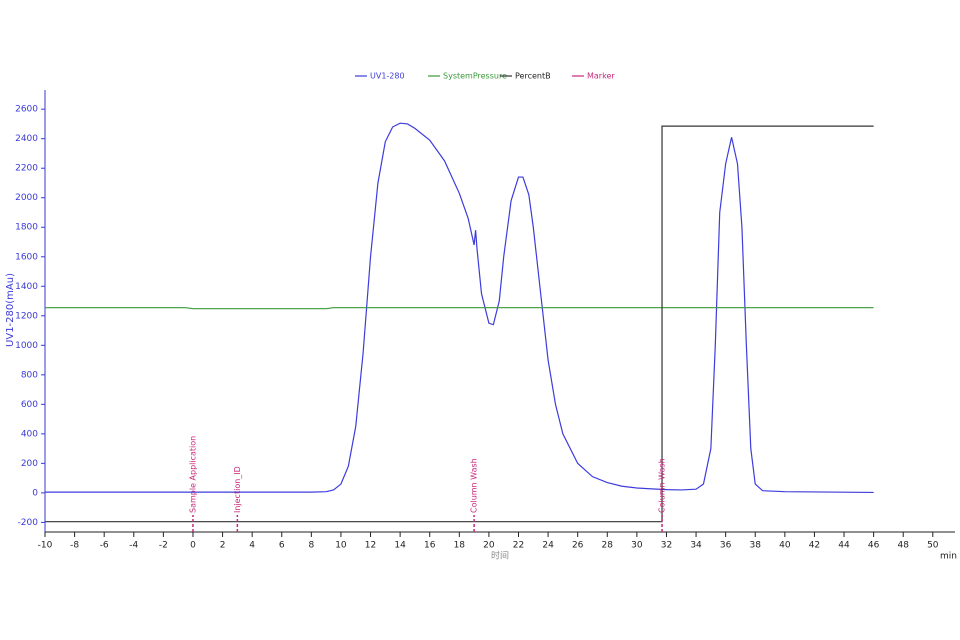 The width and height of the screenshot is (960, 640). Describe the element at coordinates (726, 546) in the screenshot. I see `x-tick-label: 36` at that location.